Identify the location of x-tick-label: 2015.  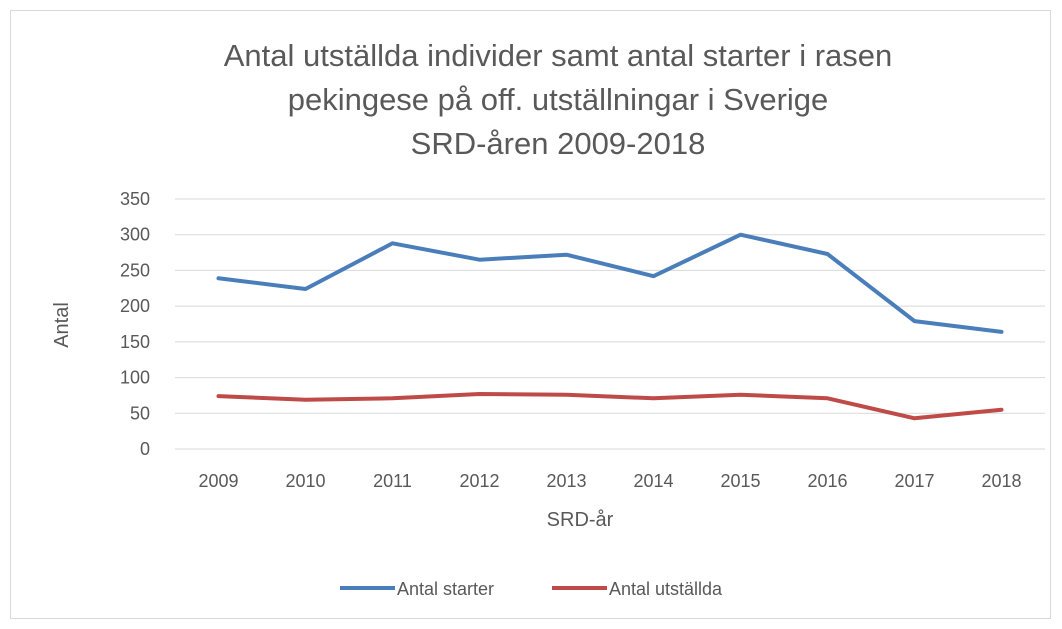
(740, 481).